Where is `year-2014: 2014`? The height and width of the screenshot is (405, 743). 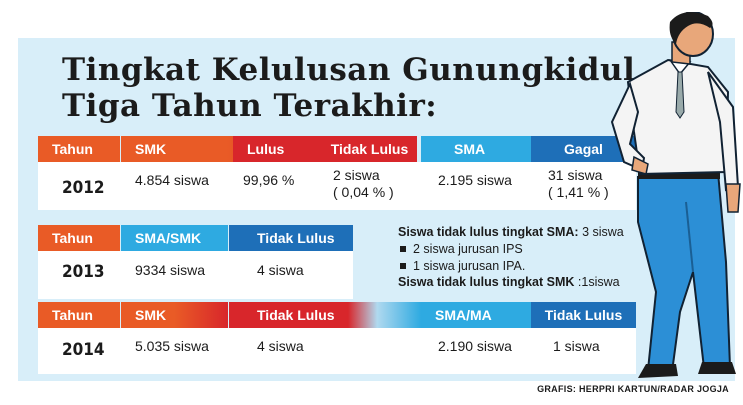 year-2014: 2014 is located at coordinates (83, 350).